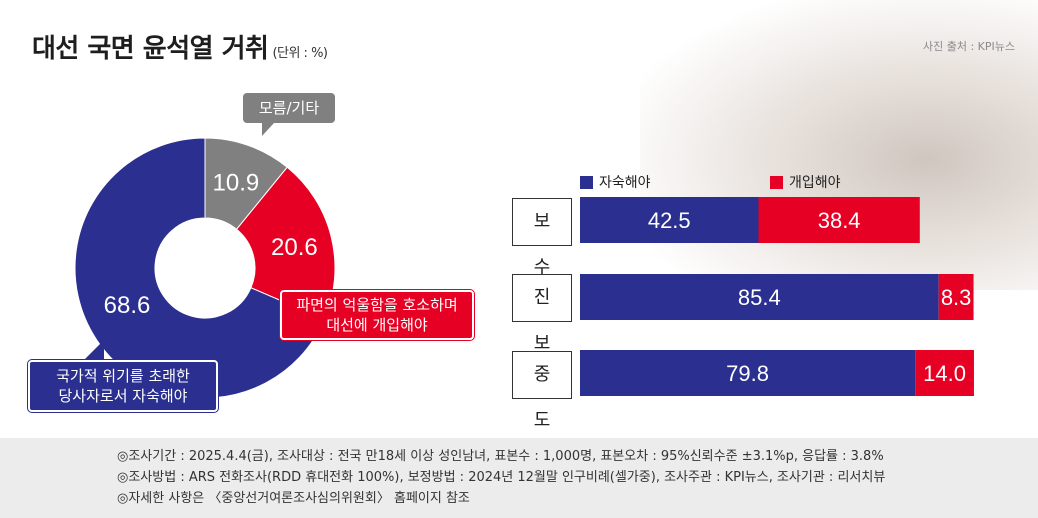 This screenshot has height=518, width=1038. What do you see at coordinates (625, 183) in the screenshot?
I see `legend-label-no: 자숙해야` at bounding box center [625, 183].